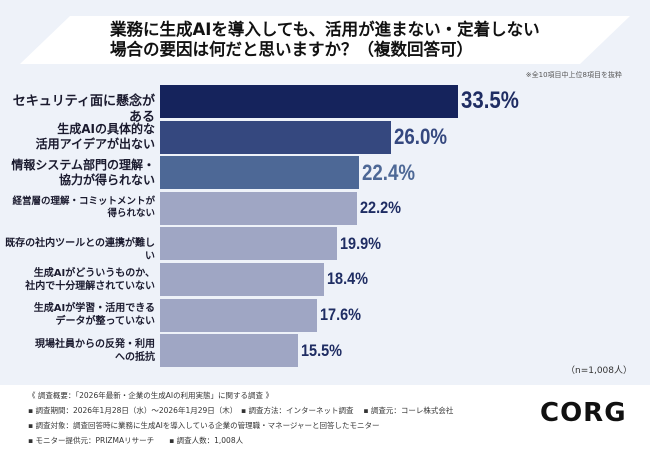 The width and height of the screenshot is (650, 450). What do you see at coordinates (360, 243) in the screenshot?
I see `value-label: 19.9%` at bounding box center [360, 243].